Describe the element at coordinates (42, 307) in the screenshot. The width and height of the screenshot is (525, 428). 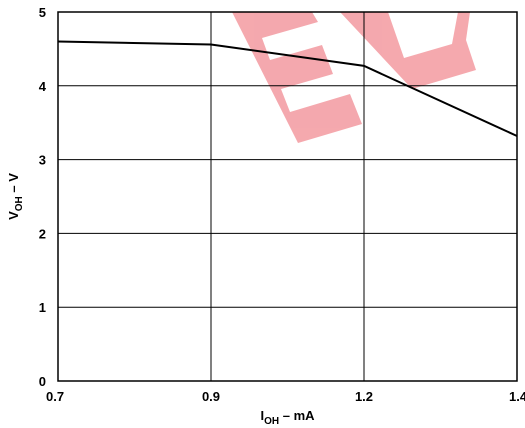
I see `y-tick-label: 1` at that location.